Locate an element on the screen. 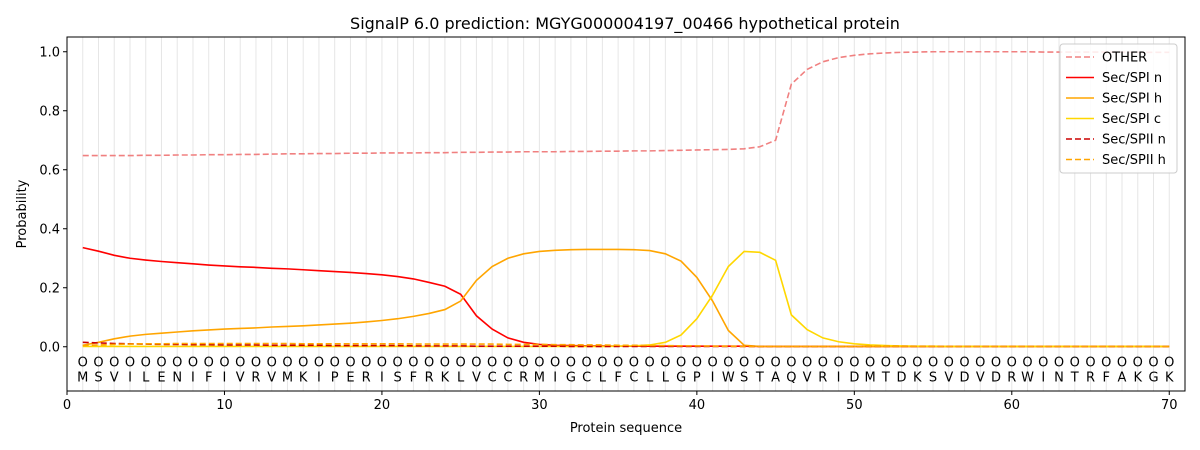 The height and width of the screenshot is (450, 1200). x-tick-label: 0 is located at coordinates (67, 405).